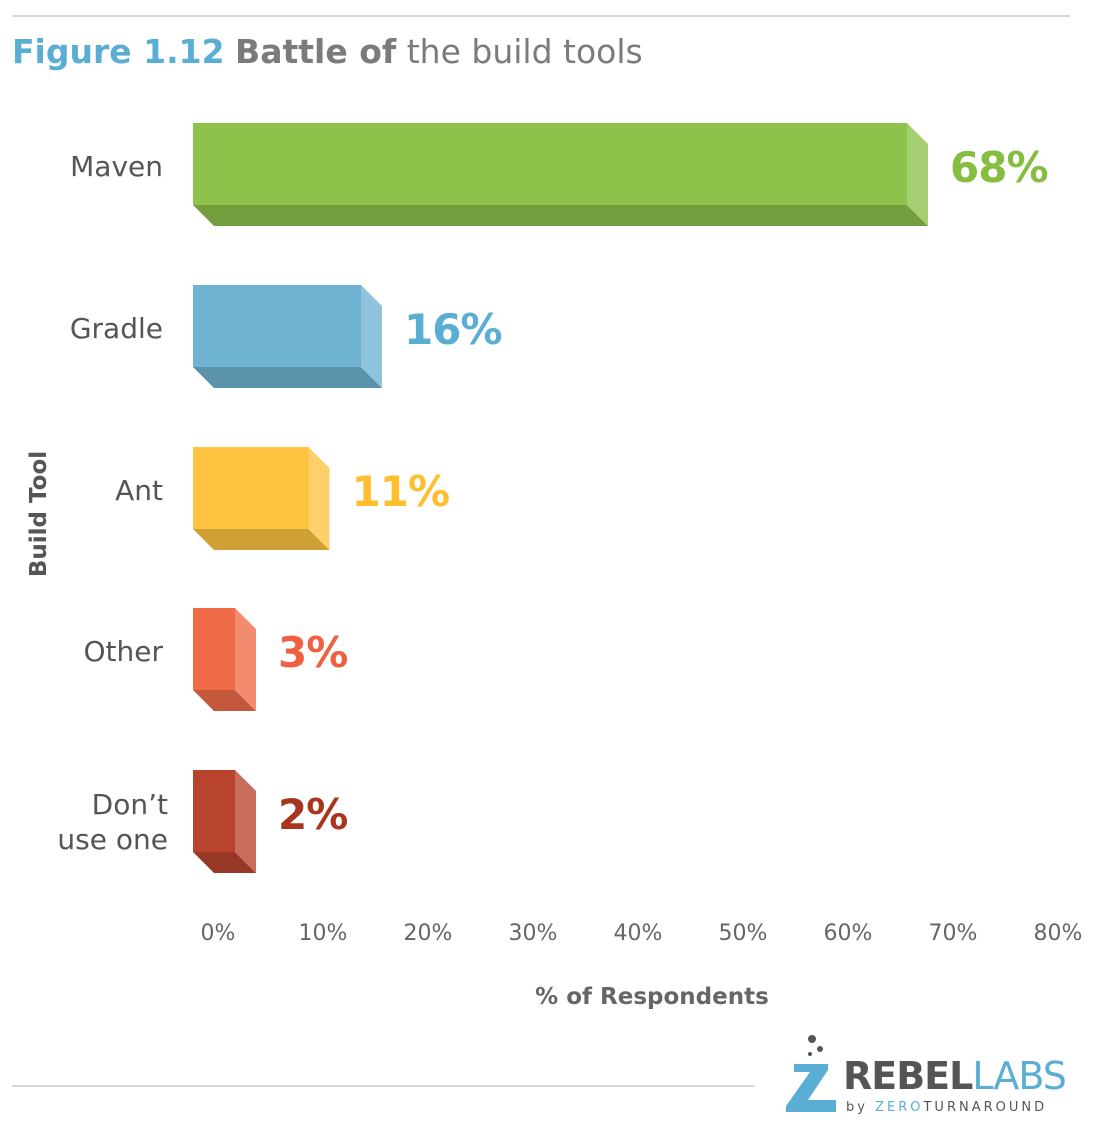 The height and width of the screenshot is (1136, 1104). I want to click on x-tick-label-2: 20%, so click(428, 933).